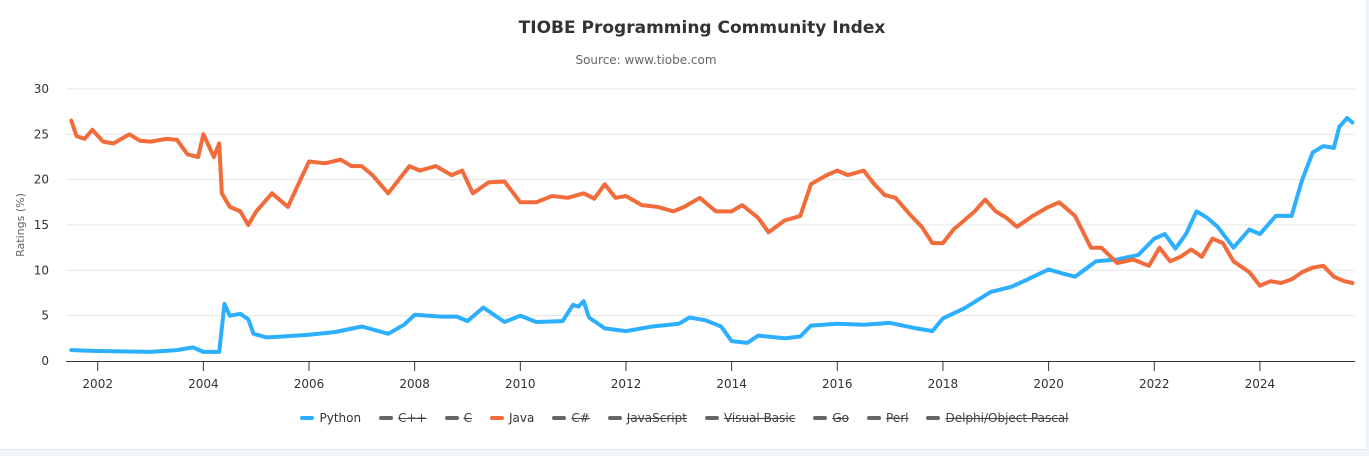 This screenshot has height=456, width=1369. I want to click on legend-label: C++, so click(412, 418).